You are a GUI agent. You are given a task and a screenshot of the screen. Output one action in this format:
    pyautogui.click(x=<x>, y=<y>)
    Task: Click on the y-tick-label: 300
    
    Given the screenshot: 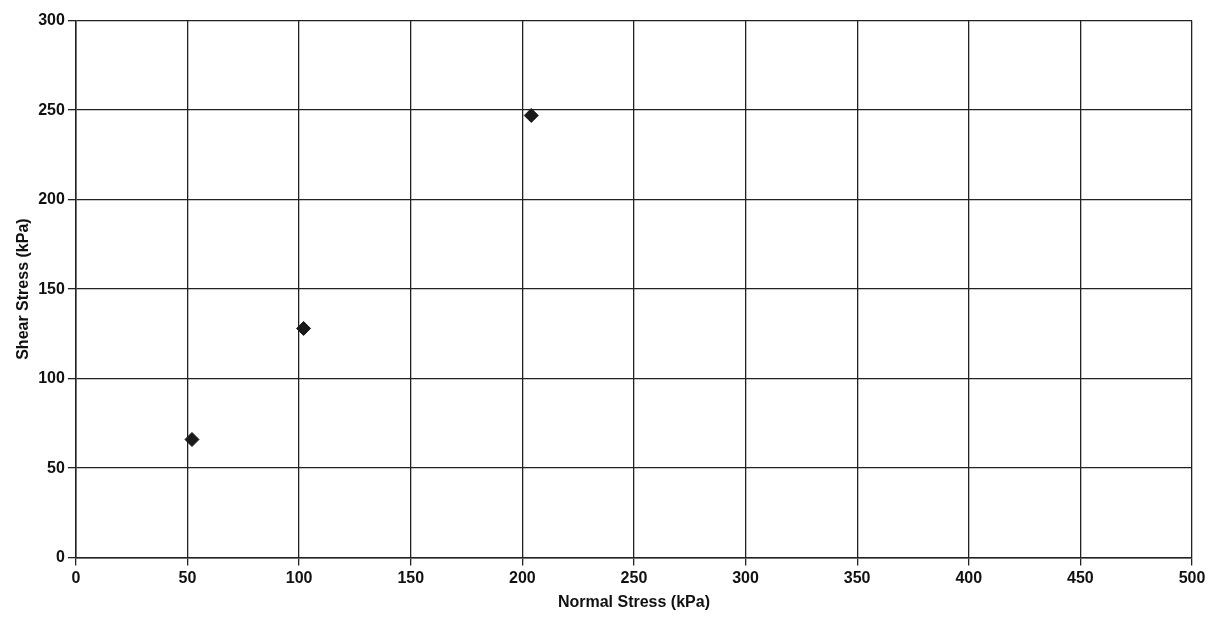 What is the action you would take?
    pyautogui.click(x=51, y=20)
    